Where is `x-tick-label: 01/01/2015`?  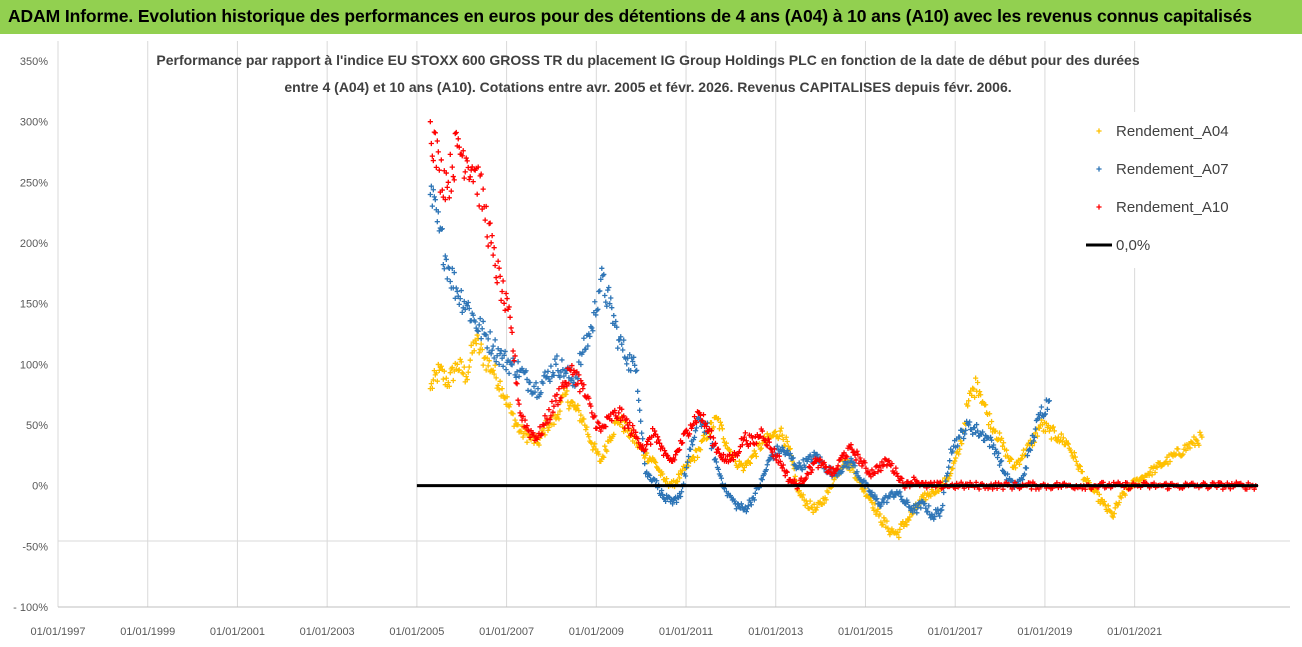
x-tick-label: 01/01/2015 is located at coordinates (865, 632).